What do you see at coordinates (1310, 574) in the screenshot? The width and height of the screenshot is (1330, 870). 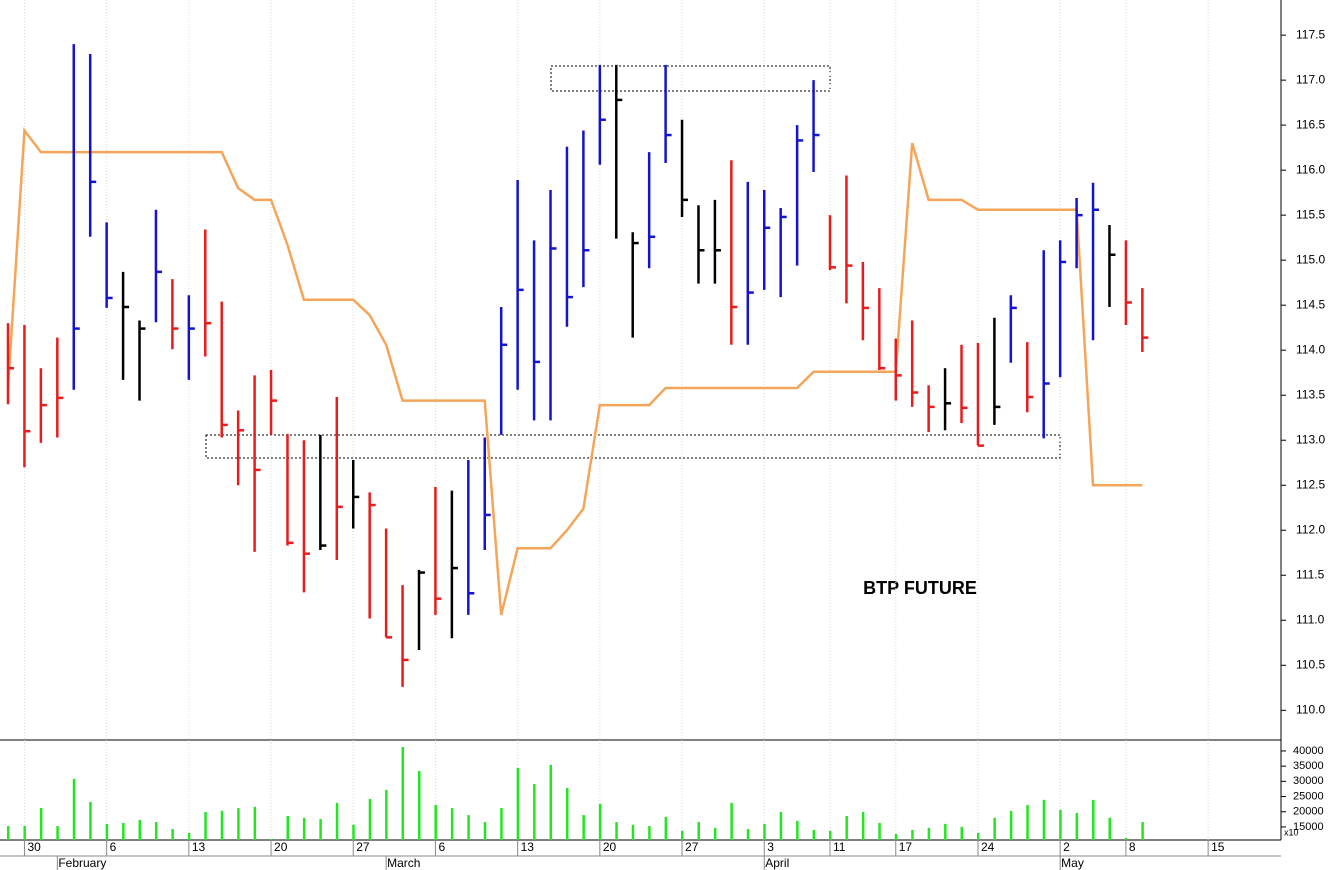 I see `y-tick-label: 111.5` at bounding box center [1310, 574].